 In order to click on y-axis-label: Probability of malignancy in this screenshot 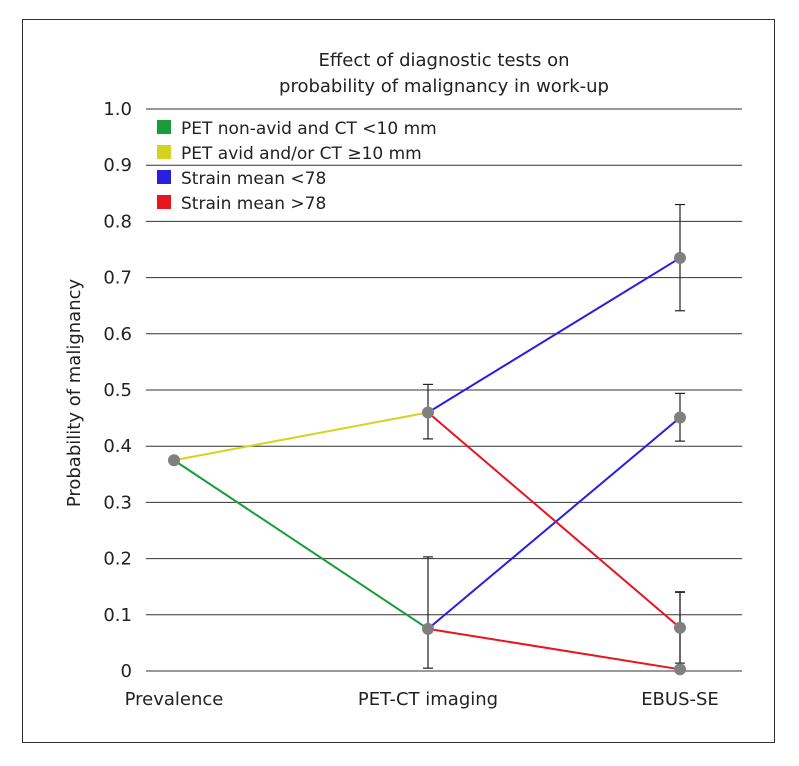, I will do `click(74, 392)`.